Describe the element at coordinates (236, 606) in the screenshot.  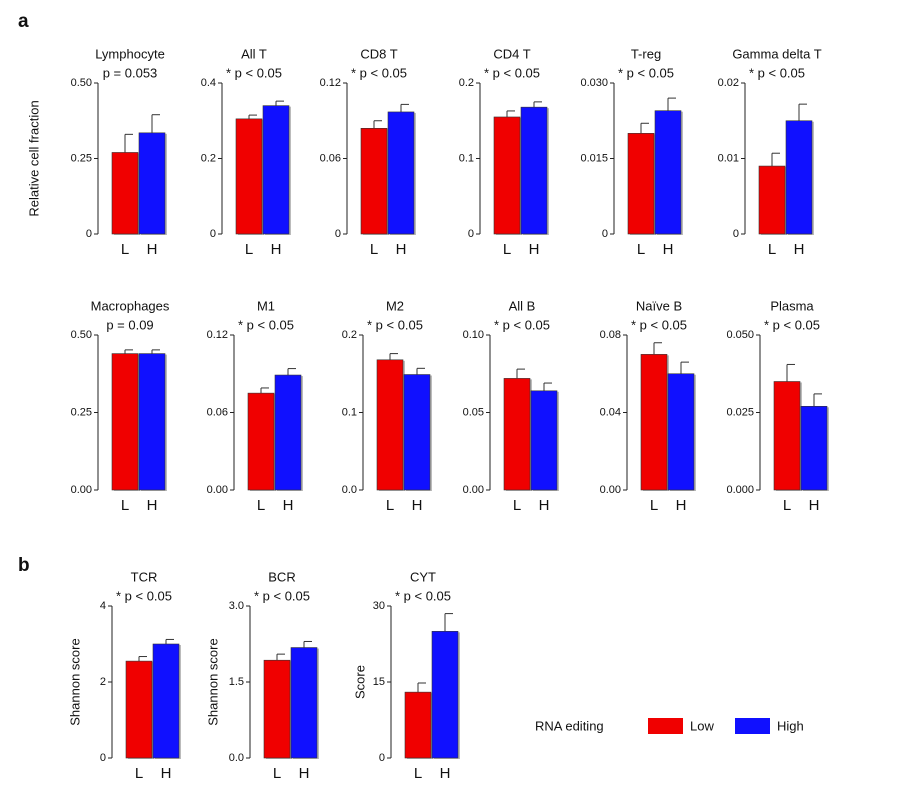
I see `y-tick-label: 3.0` at that location.